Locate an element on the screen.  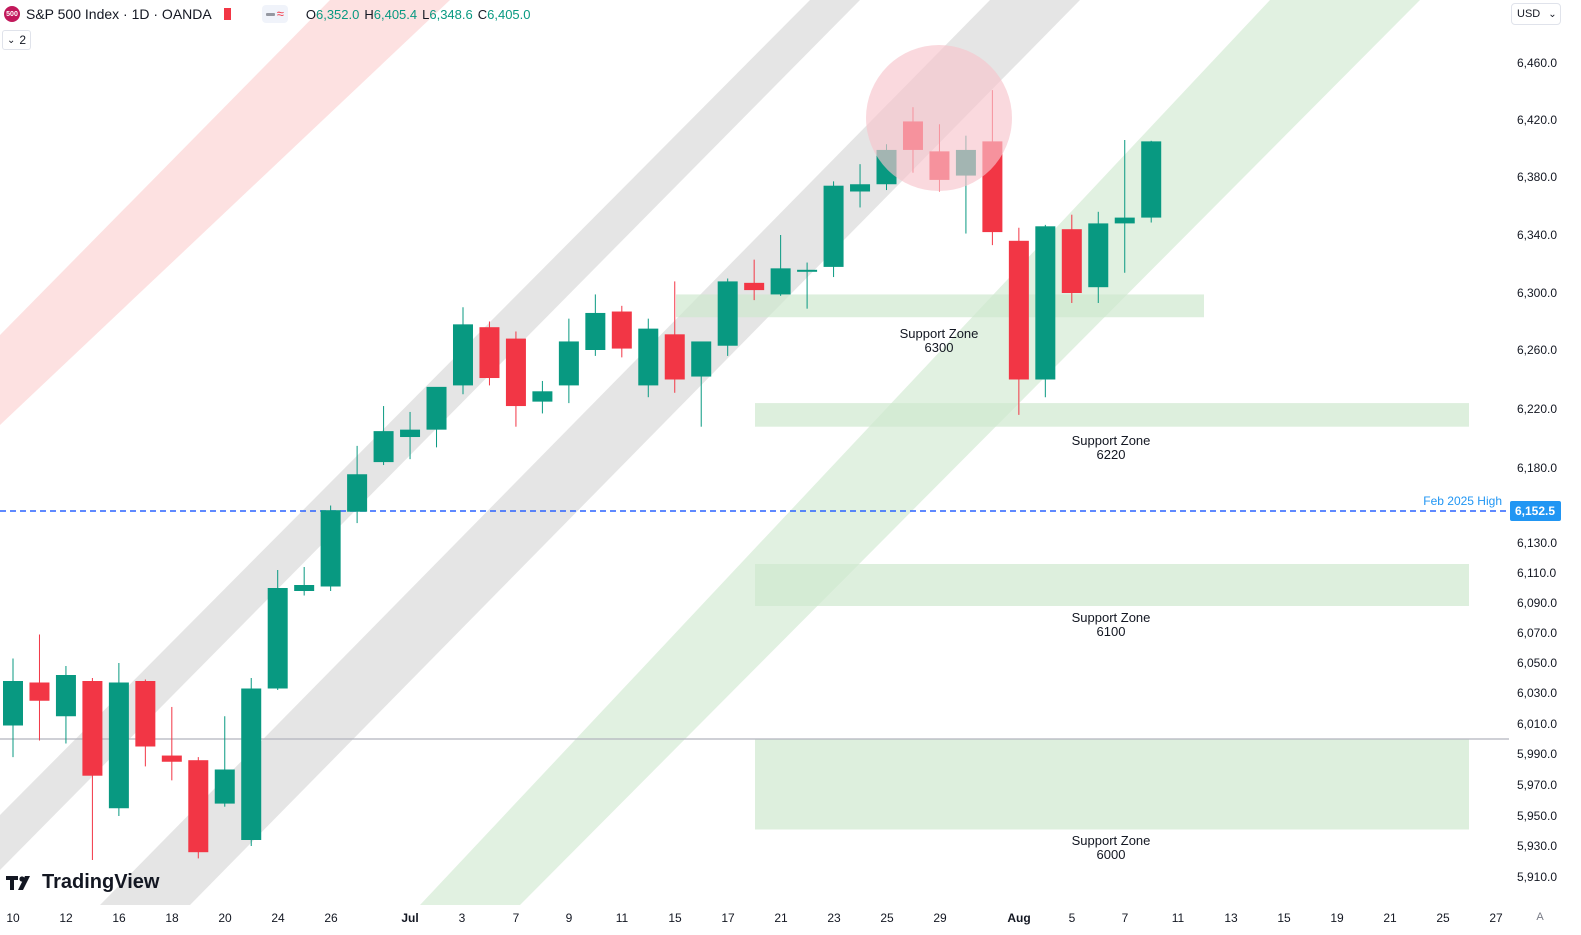
symbol-title: S&P 500 Index · 1D · OANDA is located at coordinates (119, 14).